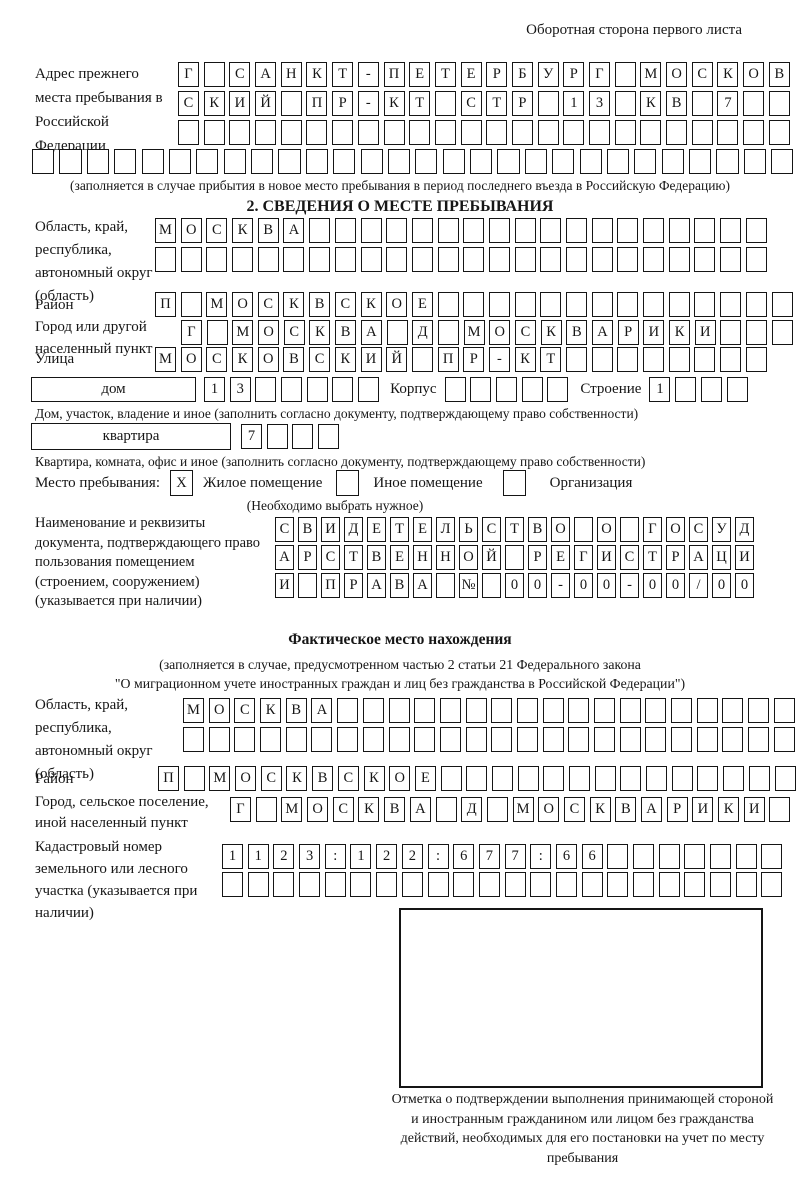 The width and height of the screenshot is (800, 1180). What do you see at coordinates (348, 483) in the screenshot?
I see `checkbox-inoe` at bounding box center [348, 483].